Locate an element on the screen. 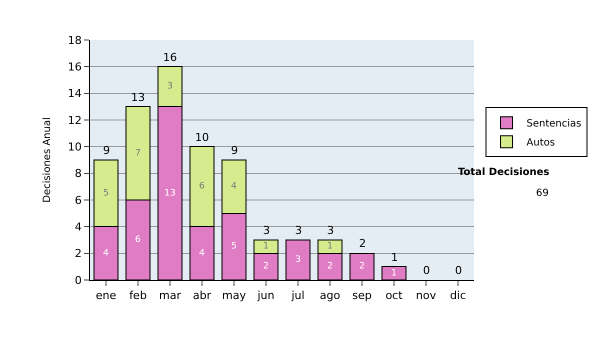 This screenshot has height=340, width=600. total-label: 1 is located at coordinates (394, 257).